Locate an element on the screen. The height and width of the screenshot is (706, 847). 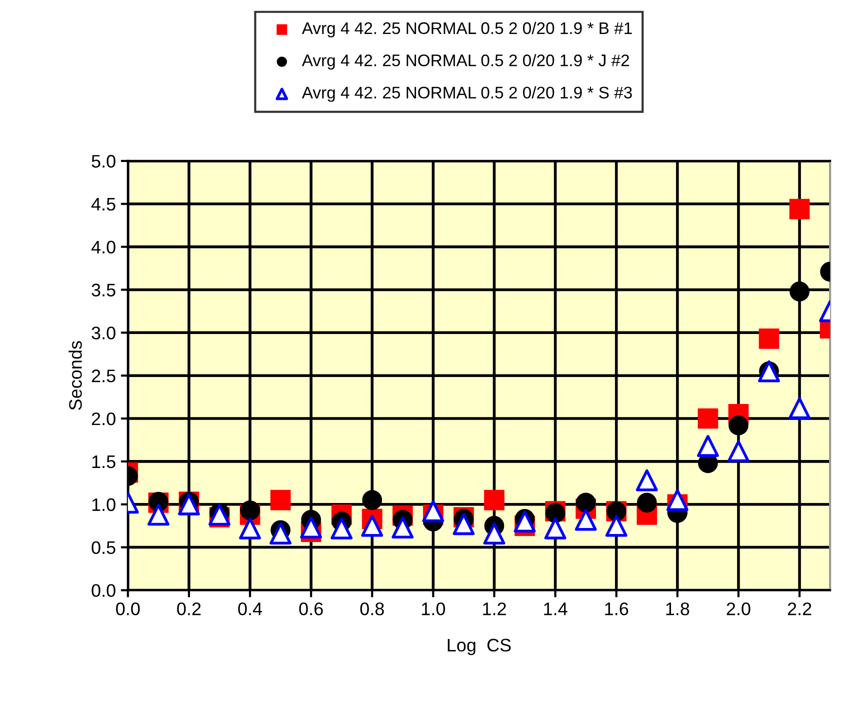
x-tick-label: 1.4 is located at coordinates (556, 609).